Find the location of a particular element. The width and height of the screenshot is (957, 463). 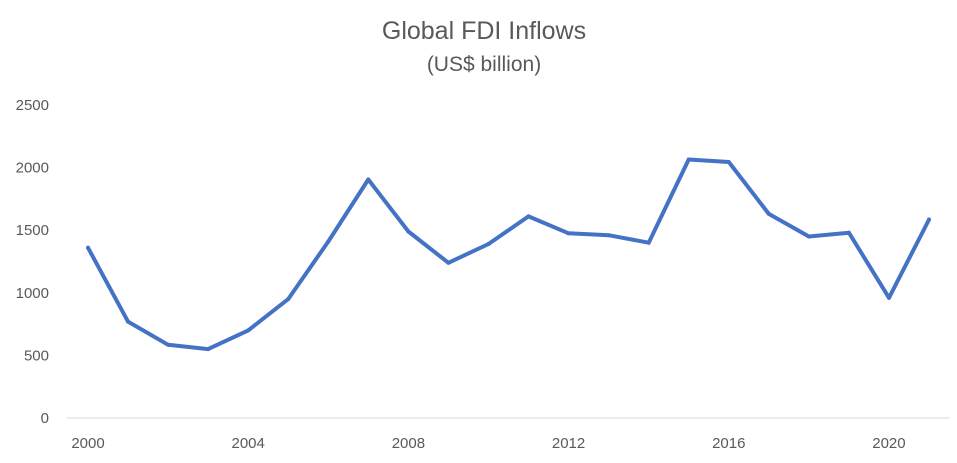

x-tick-label: 2020 is located at coordinates (888, 443).